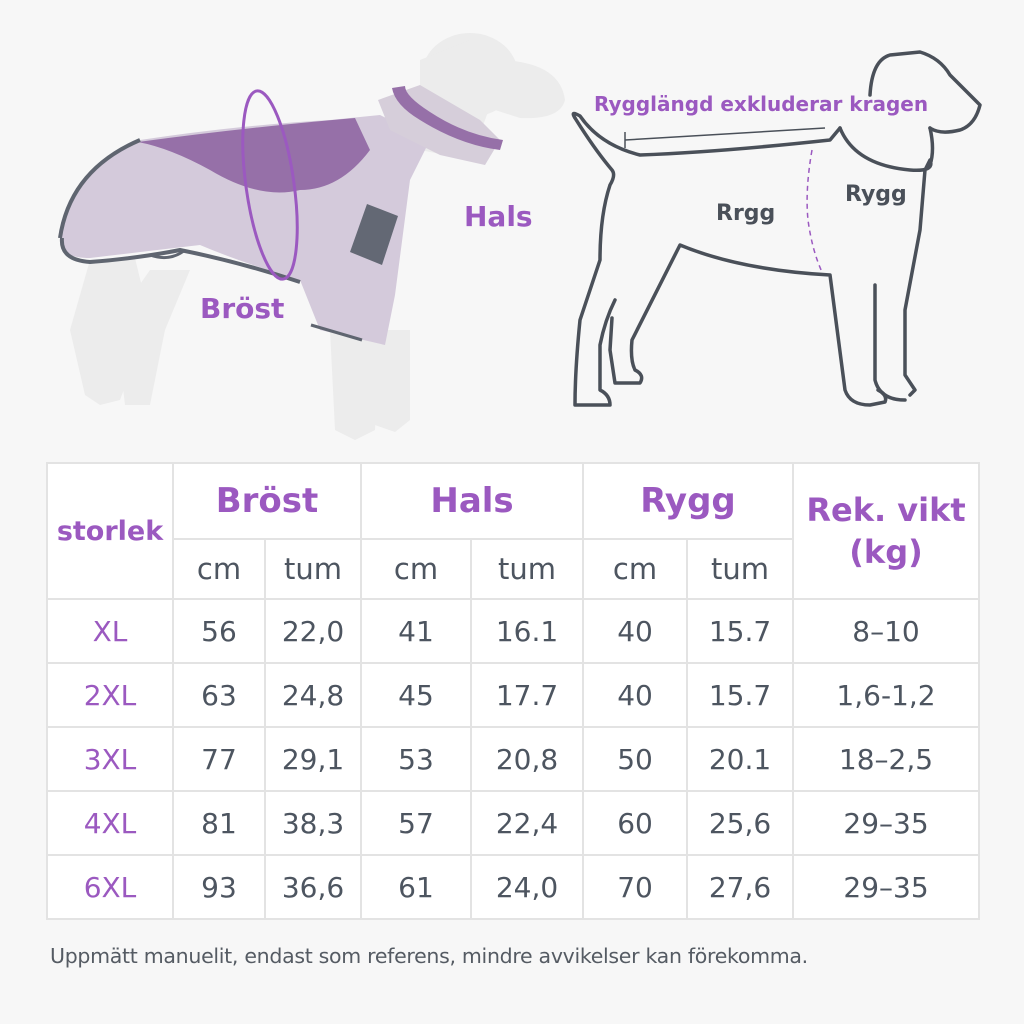  I want to click on neck-header: Hals, so click(472, 501).